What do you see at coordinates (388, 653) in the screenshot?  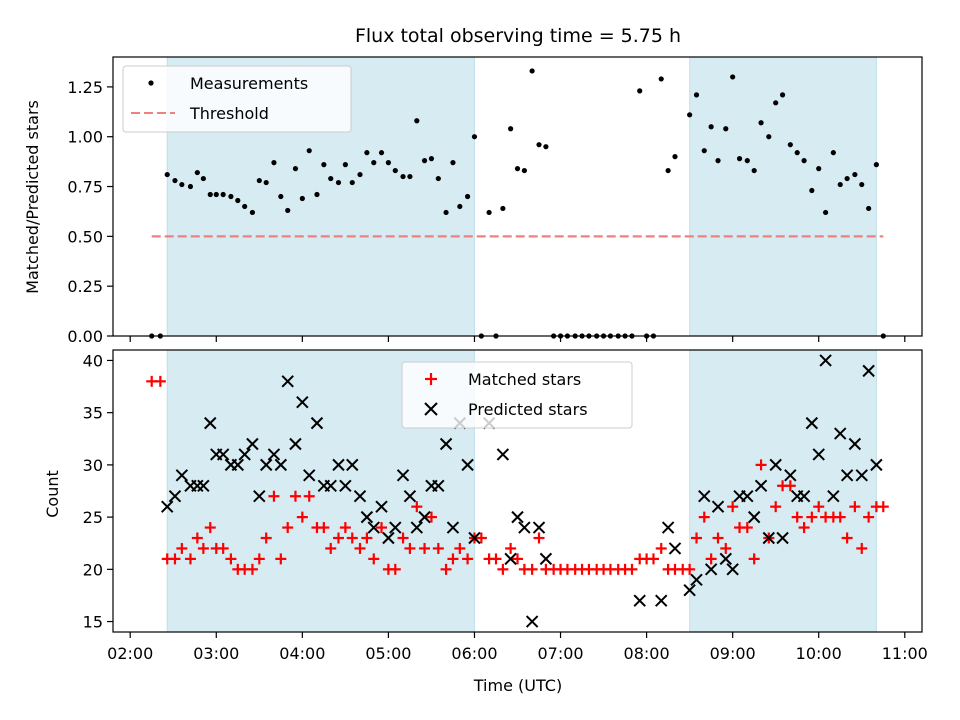 I see `x-tick-label: 05:00` at bounding box center [388, 653].